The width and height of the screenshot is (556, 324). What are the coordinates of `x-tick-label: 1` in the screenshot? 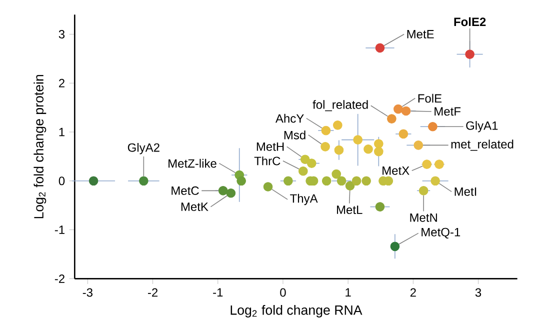 It's located at (348, 292).